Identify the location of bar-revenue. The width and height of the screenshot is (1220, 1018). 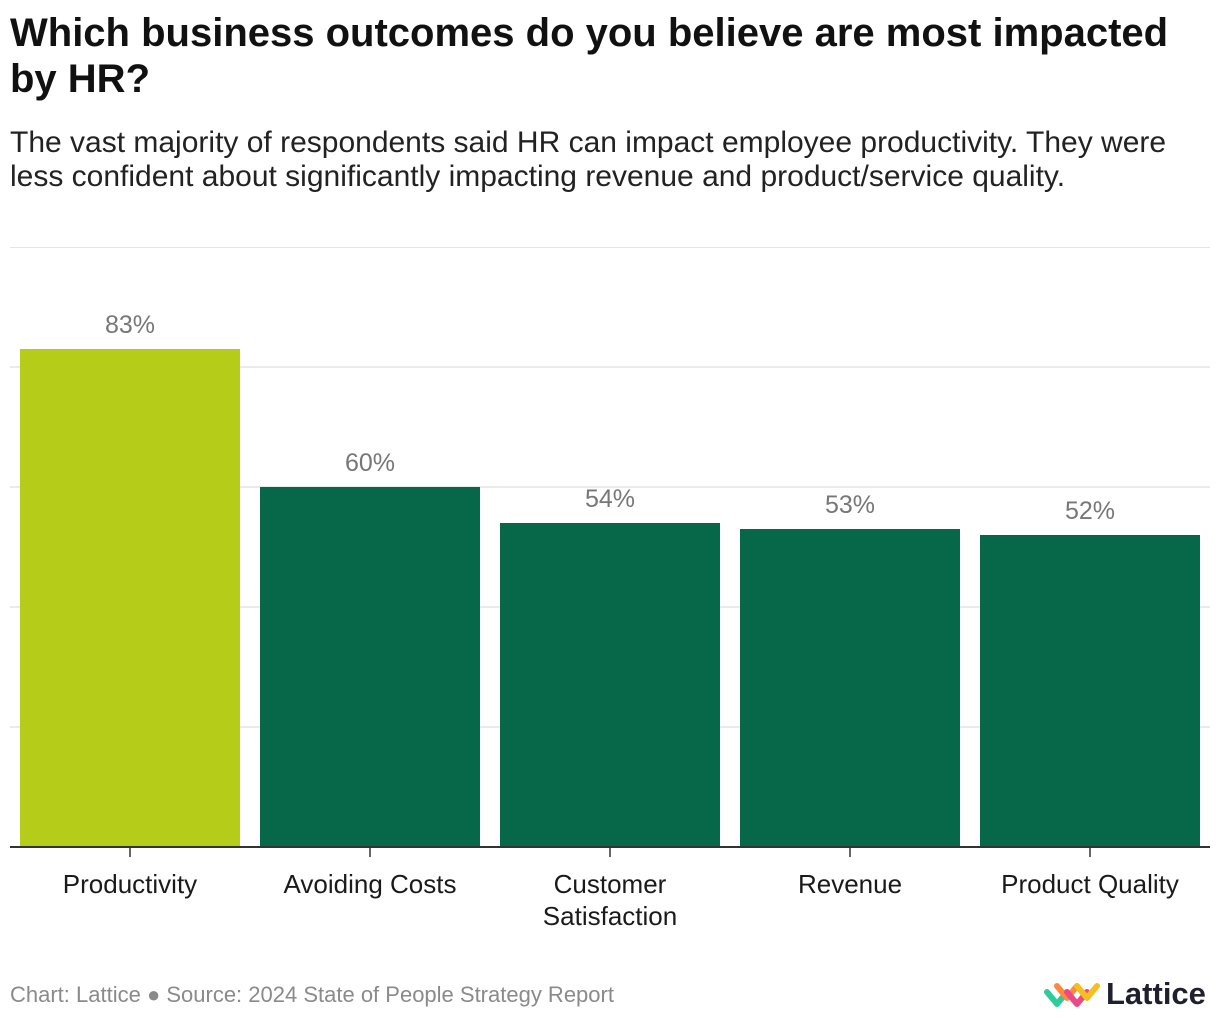
(850, 688).